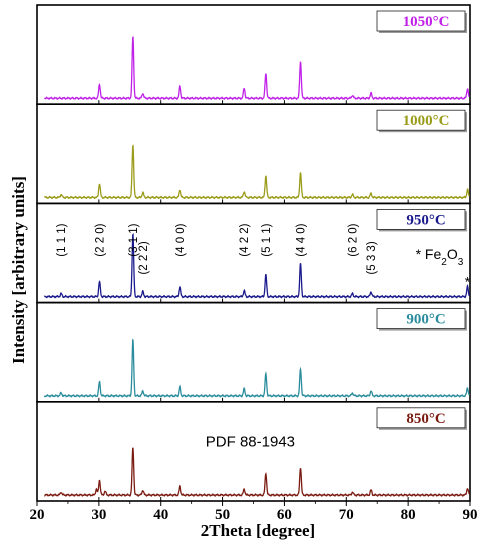 The image size is (485, 550). I want to click on temperature-label: 950°C, so click(425, 220).